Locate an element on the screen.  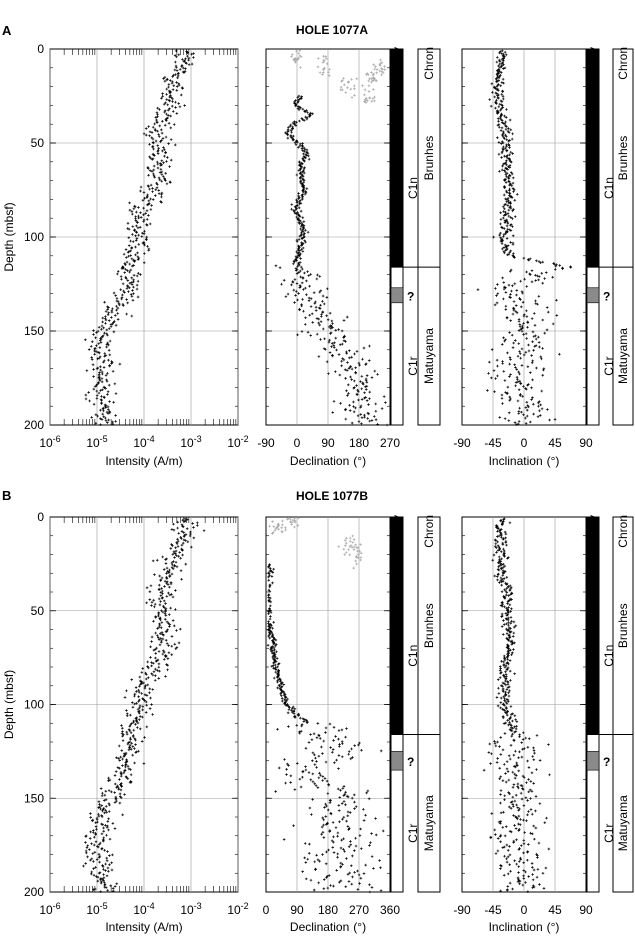
intensity-axis-label: Intensity (A/m) is located at coordinates (143, 461).